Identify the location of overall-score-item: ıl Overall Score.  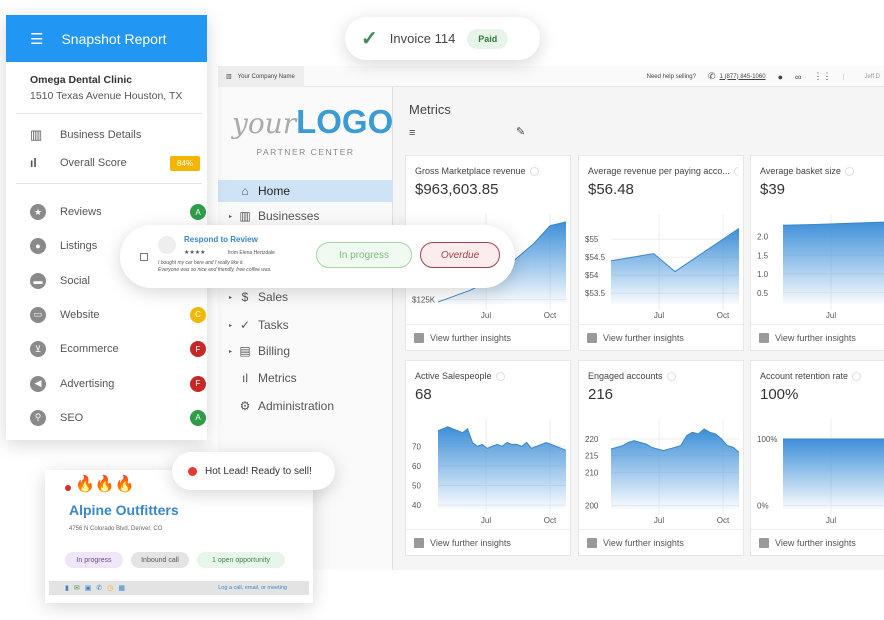
(116, 163).